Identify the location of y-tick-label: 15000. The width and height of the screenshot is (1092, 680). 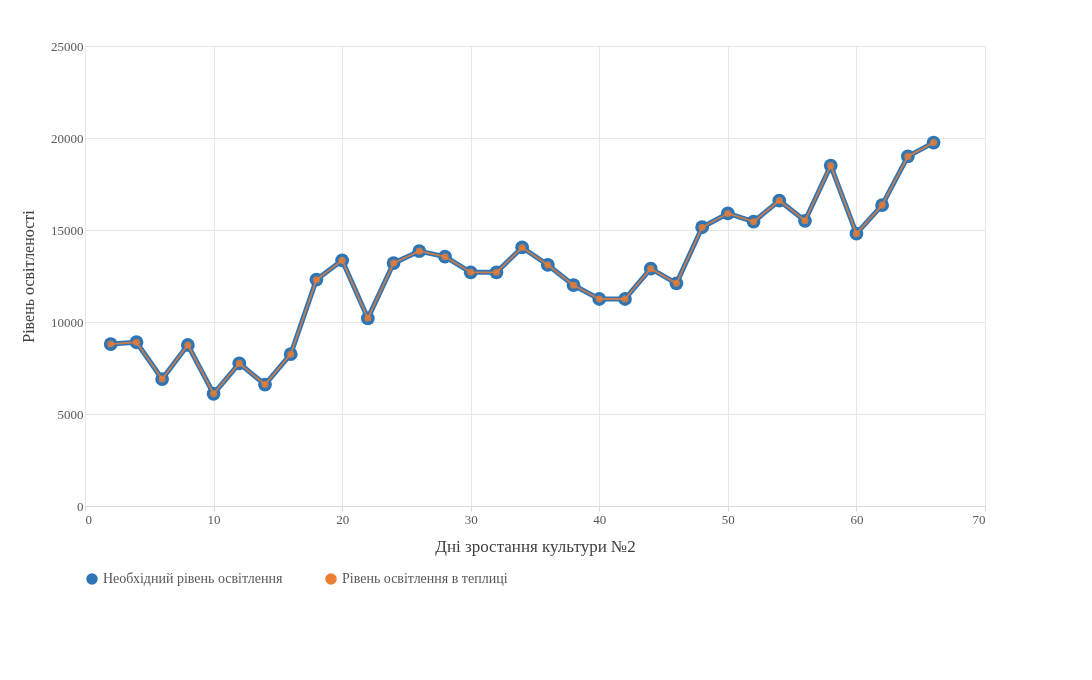
(67, 230).